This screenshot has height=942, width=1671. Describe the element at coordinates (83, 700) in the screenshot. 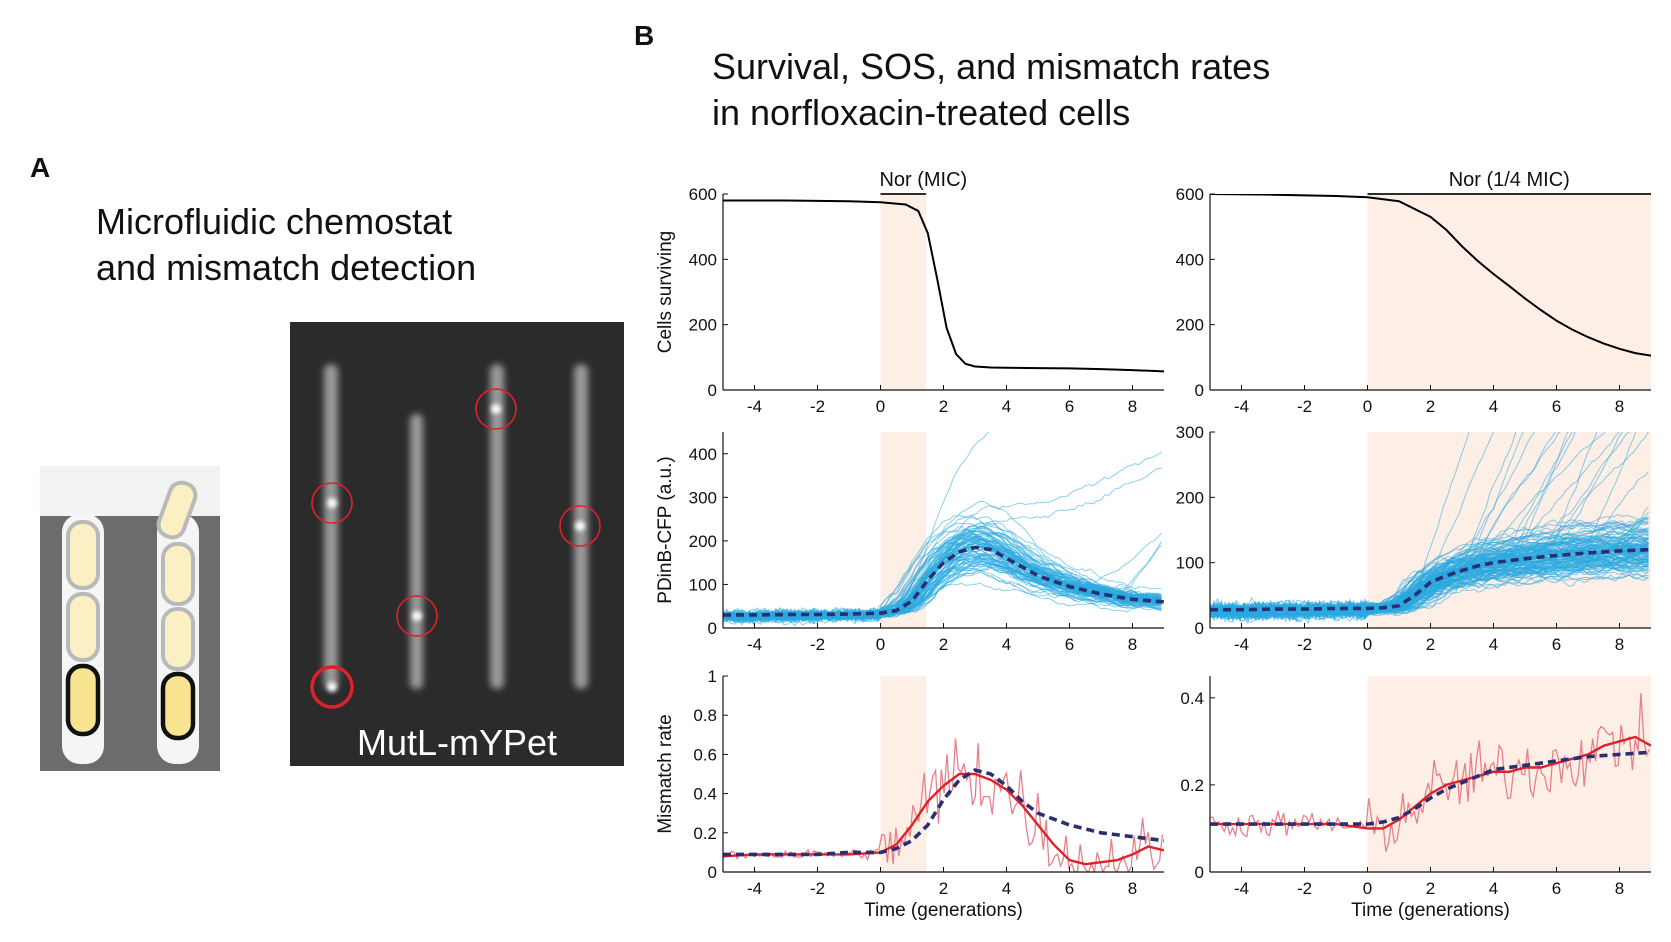

I see `schematic-mother-cell` at that location.